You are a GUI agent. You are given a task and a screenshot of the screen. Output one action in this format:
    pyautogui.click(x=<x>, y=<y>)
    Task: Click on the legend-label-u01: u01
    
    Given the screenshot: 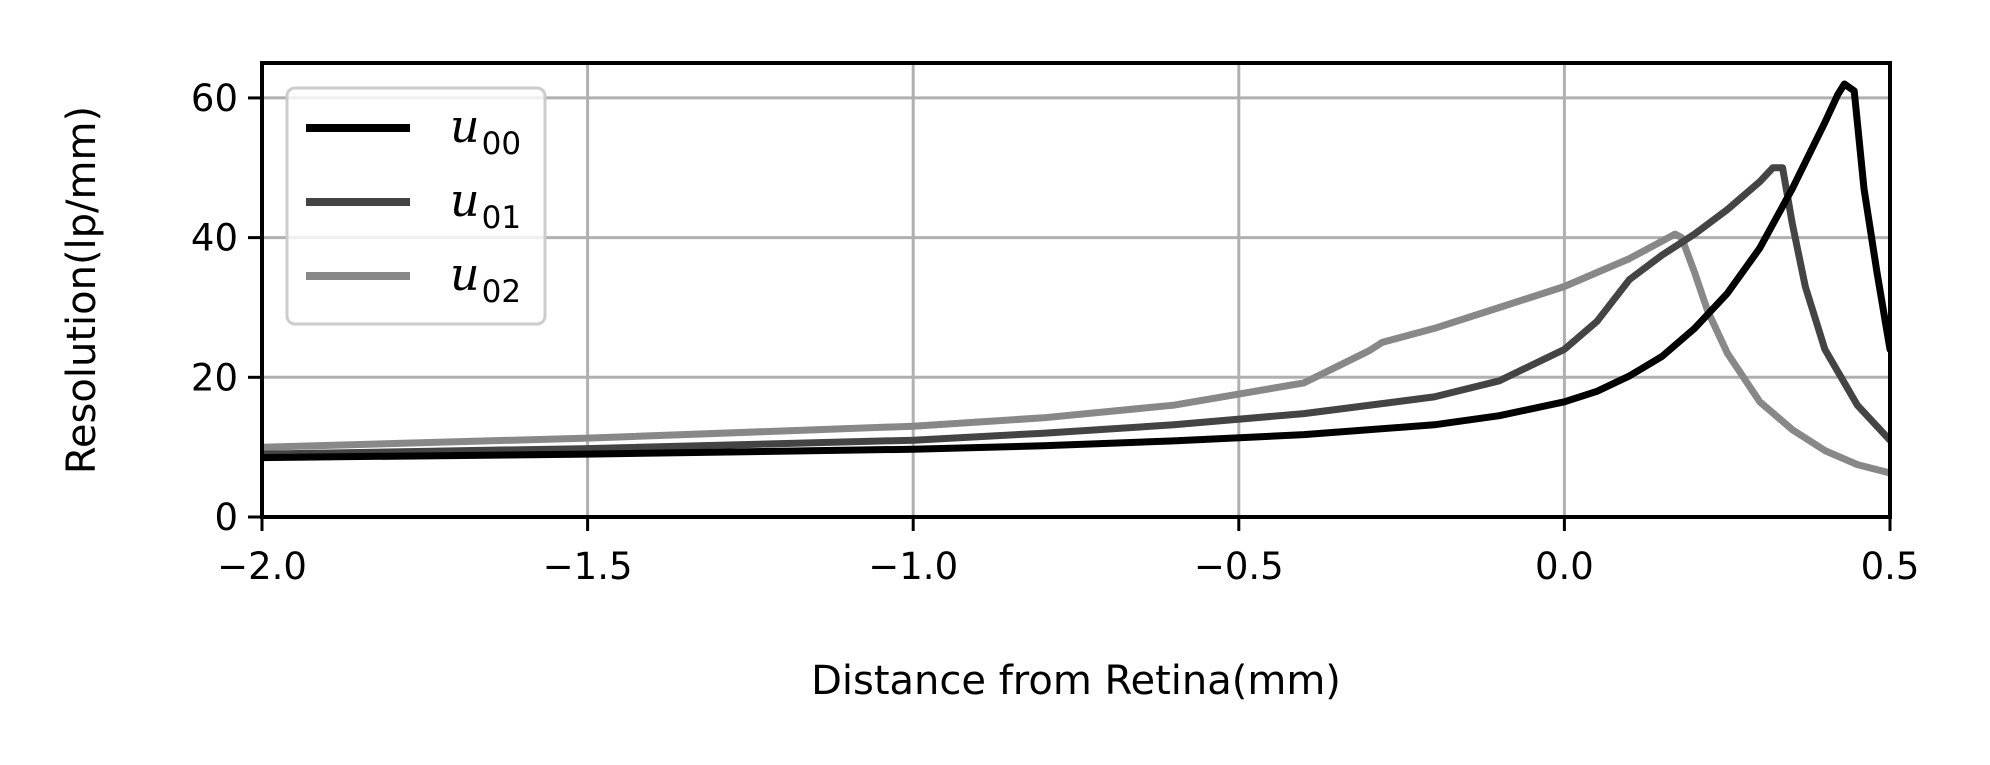 What is the action you would take?
    pyautogui.click(x=485, y=204)
    